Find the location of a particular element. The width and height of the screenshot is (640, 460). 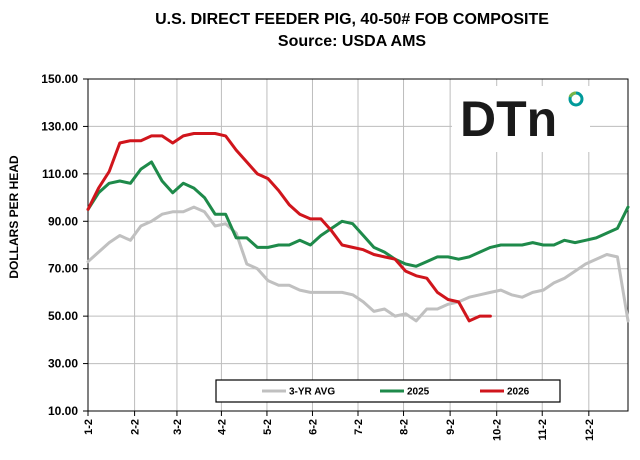

chart-subtitle: Source: USDA AMS is located at coordinates (352, 41).